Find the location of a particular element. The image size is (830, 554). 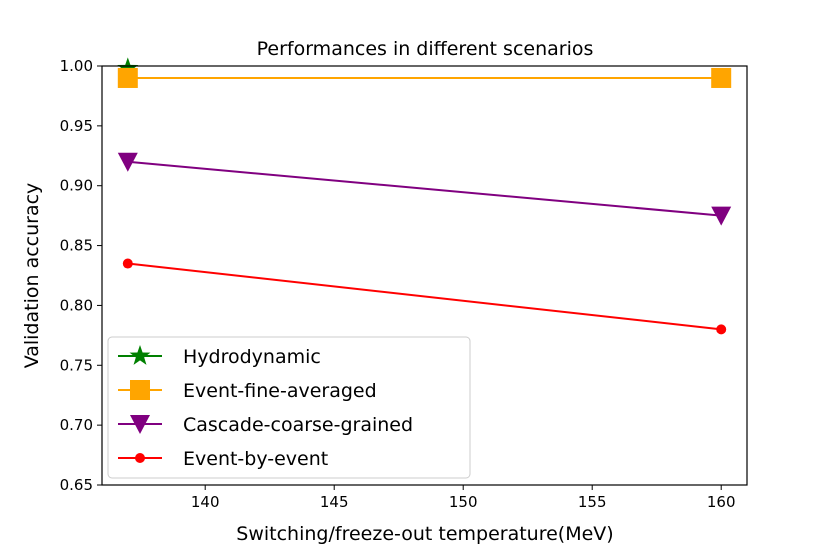

y-tick-label: 1.00 is located at coordinates (76, 66).